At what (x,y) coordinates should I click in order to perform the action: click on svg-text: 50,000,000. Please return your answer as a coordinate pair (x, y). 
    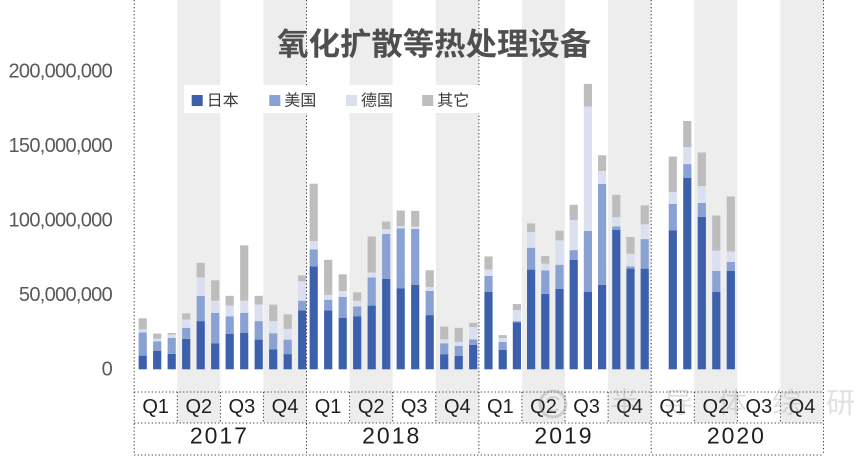
    Looking at the image, I should click on (66, 295).